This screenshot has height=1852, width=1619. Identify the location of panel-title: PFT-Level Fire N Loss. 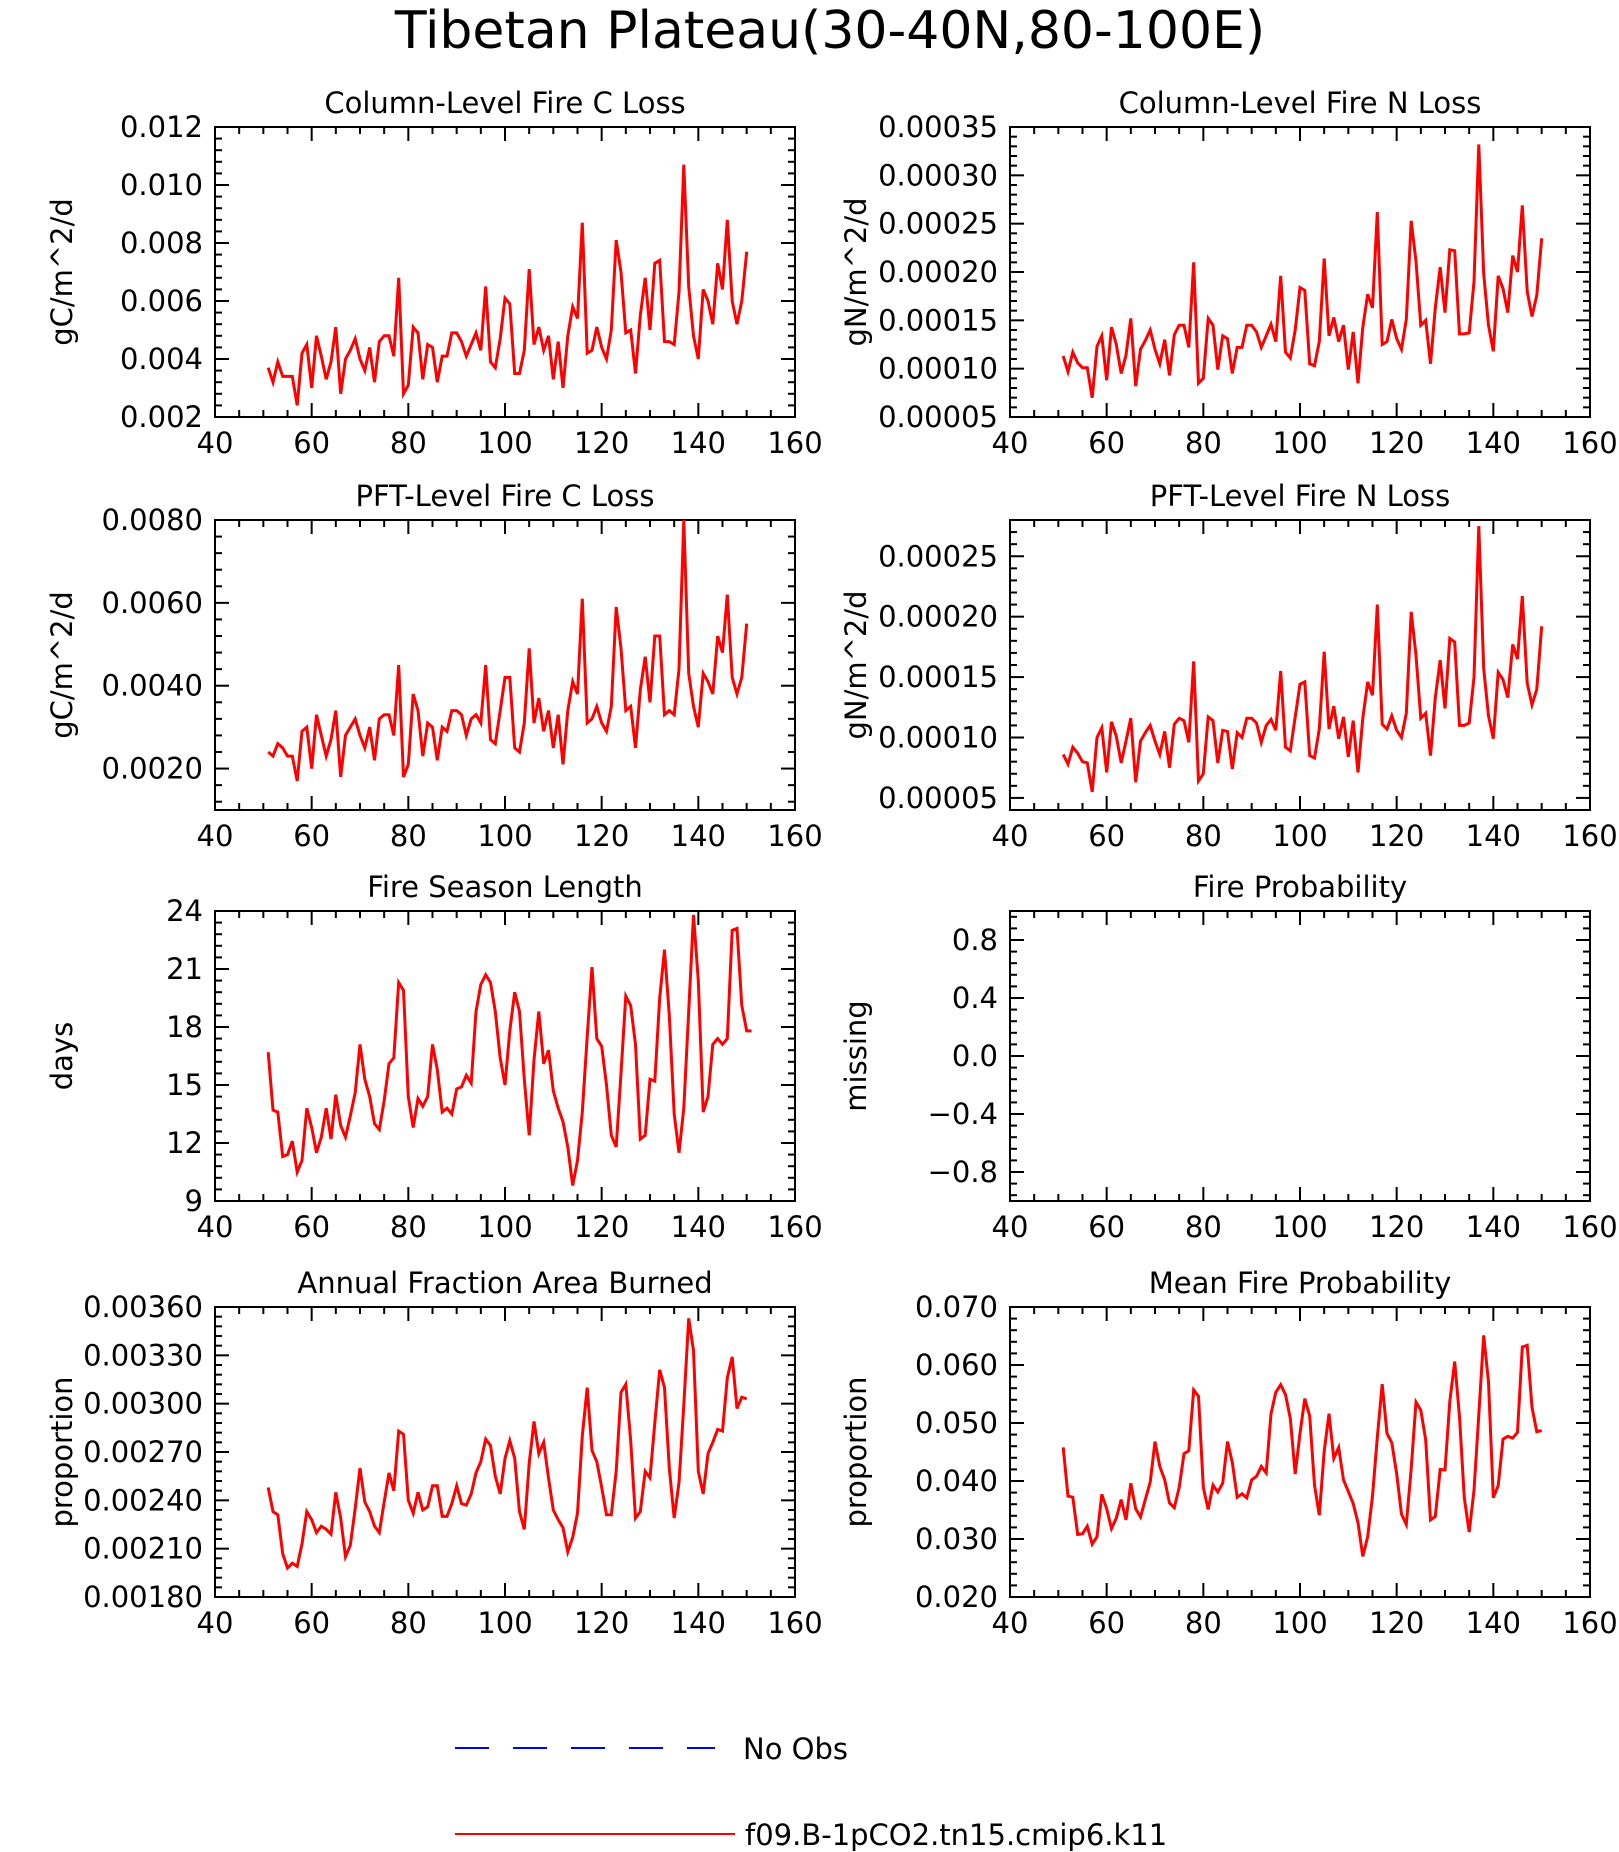
(1300, 496).